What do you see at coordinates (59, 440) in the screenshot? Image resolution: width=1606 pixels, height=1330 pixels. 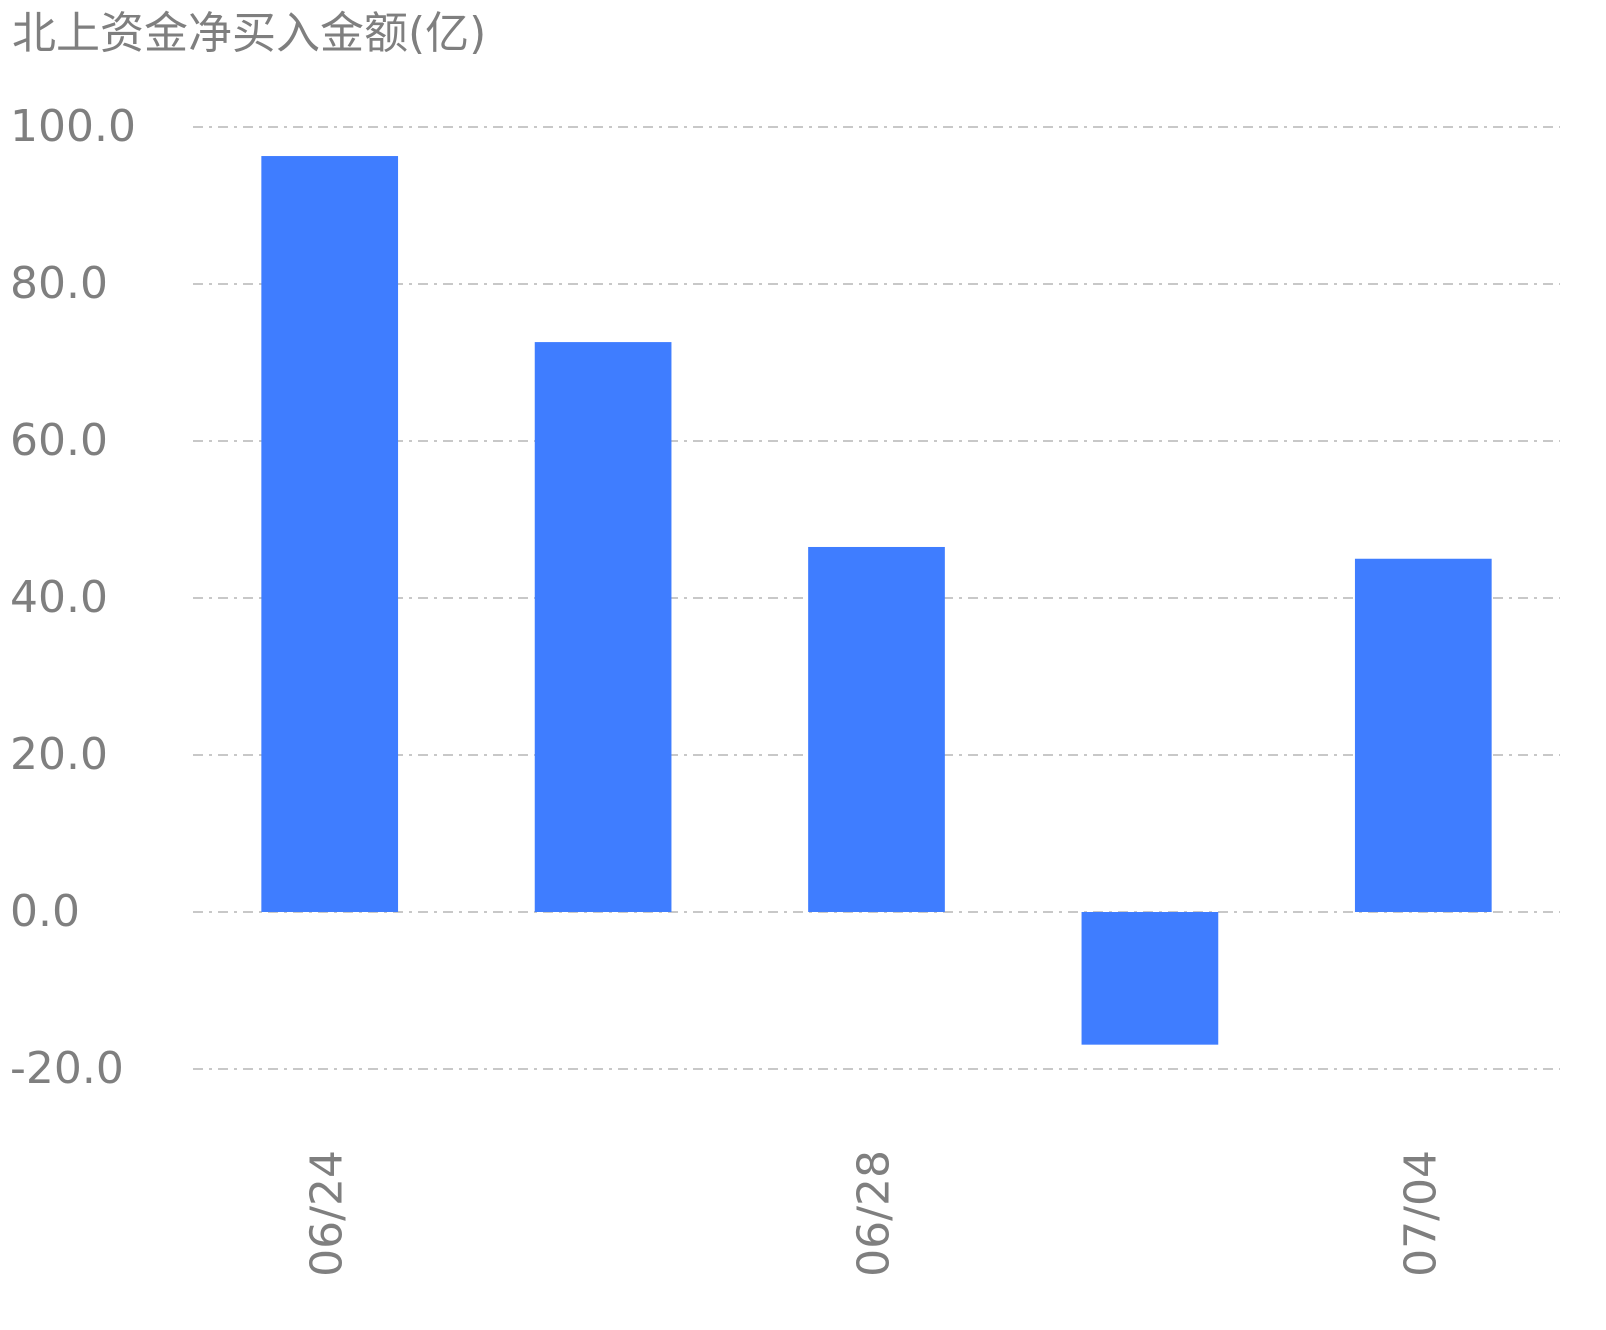 I see `y-tick-label: 60.0` at bounding box center [59, 440].